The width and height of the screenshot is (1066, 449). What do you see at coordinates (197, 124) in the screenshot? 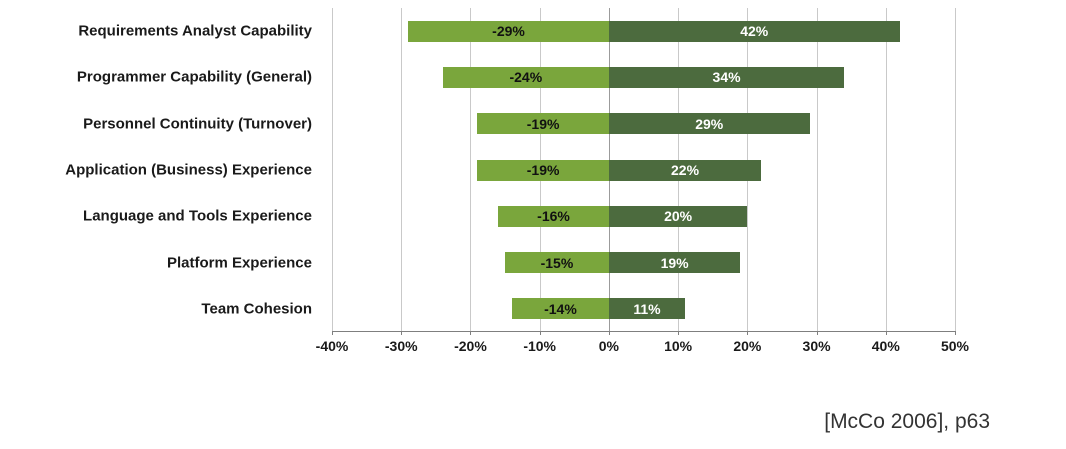
I see `category-label: Personnel Continuity (Turnover)` at bounding box center [197, 124].